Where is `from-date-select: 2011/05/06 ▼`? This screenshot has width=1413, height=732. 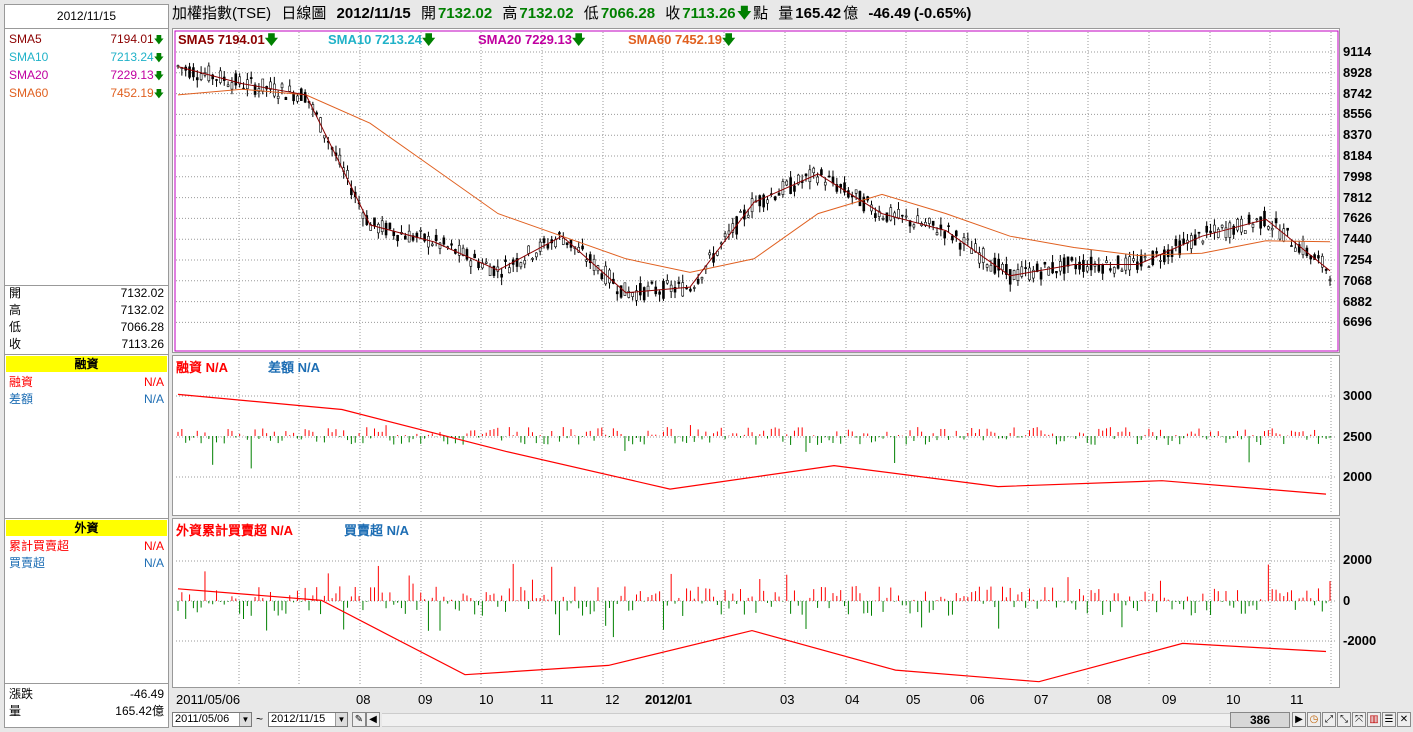 from-date-select: 2011/05/06 ▼ is located at coordinates (212, 719).